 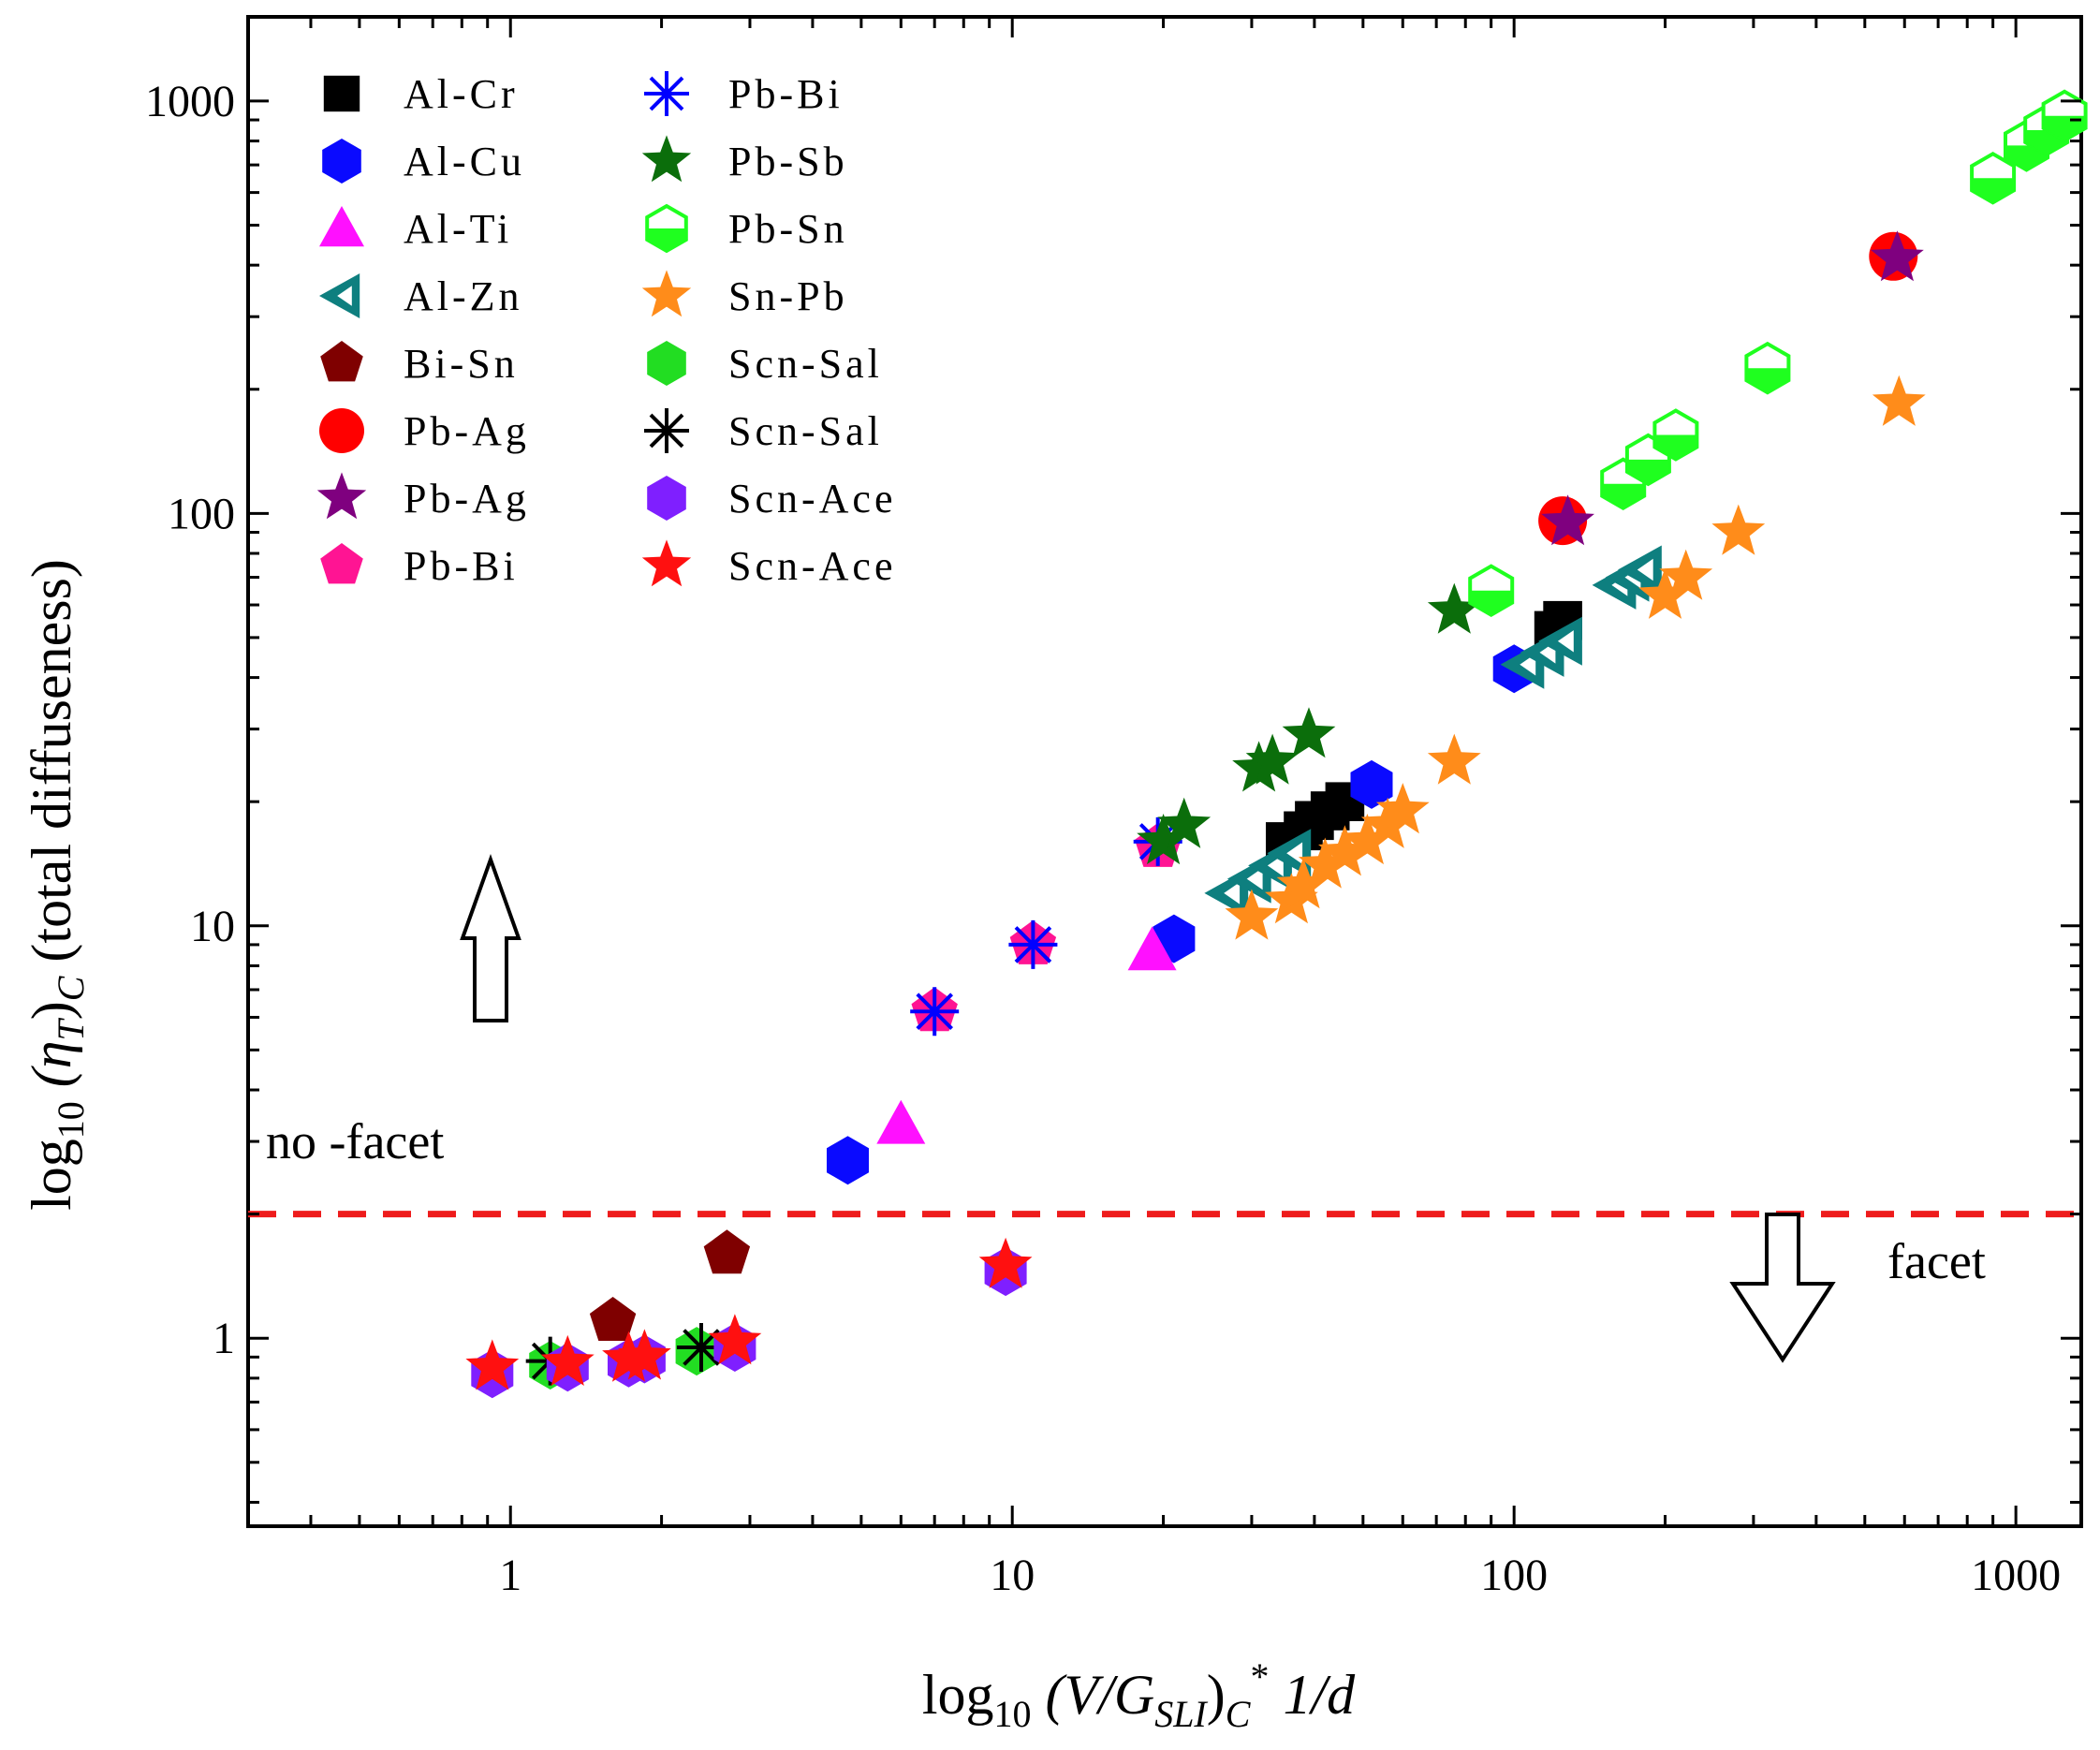 I want to click on legend-item: Scn-Sal, so click(x=765, y=364).